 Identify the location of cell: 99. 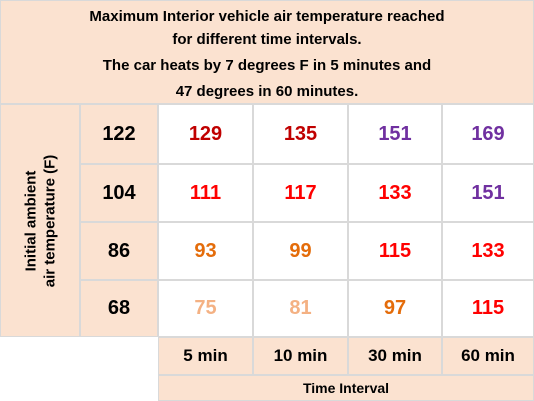
(300, 251).